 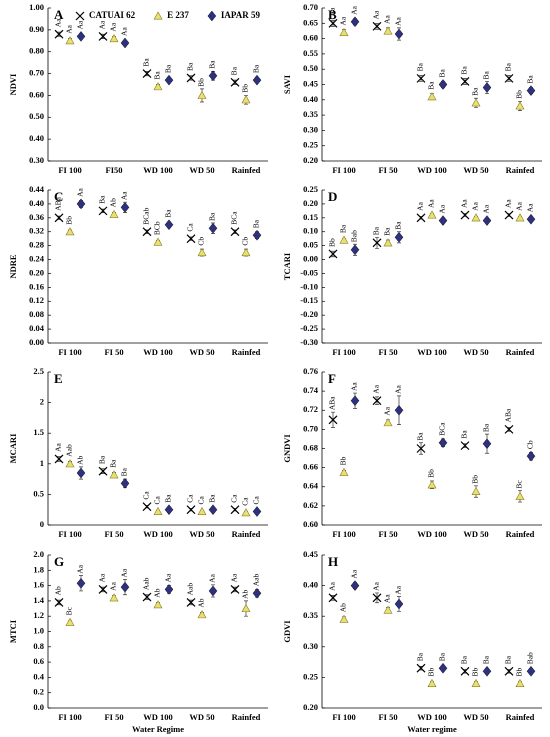 I want to click on y-tick-label: 0.05, so click(x=310, y=245).